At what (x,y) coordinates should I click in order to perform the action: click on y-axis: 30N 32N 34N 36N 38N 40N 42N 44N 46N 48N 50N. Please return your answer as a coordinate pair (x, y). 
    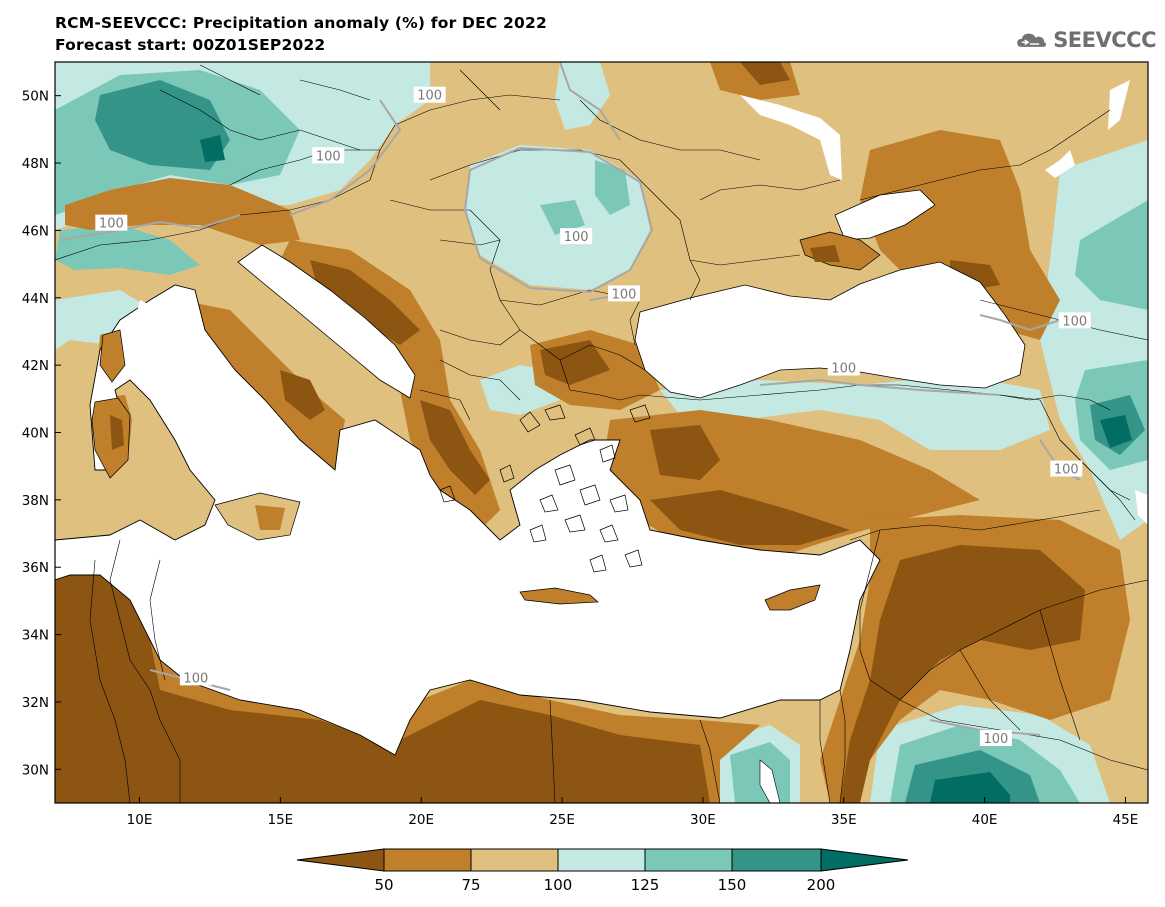
    Looking at the image, I should click on (41, 433).